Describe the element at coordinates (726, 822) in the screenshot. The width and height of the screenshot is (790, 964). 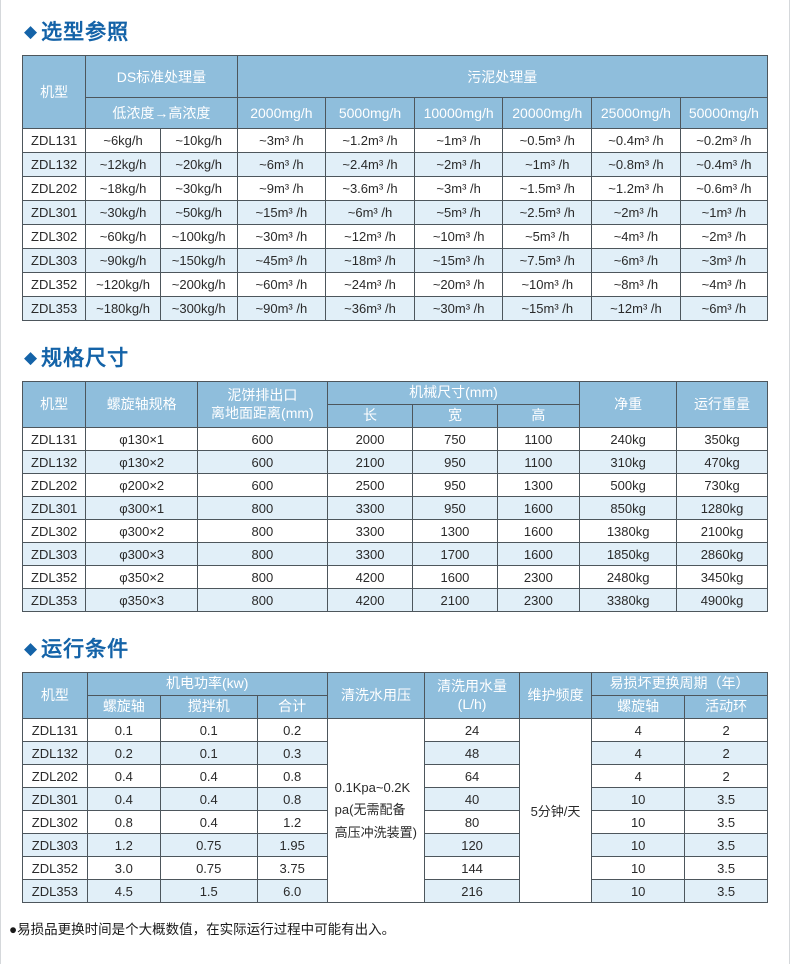
I see `value-cell: 3.5` at that location.